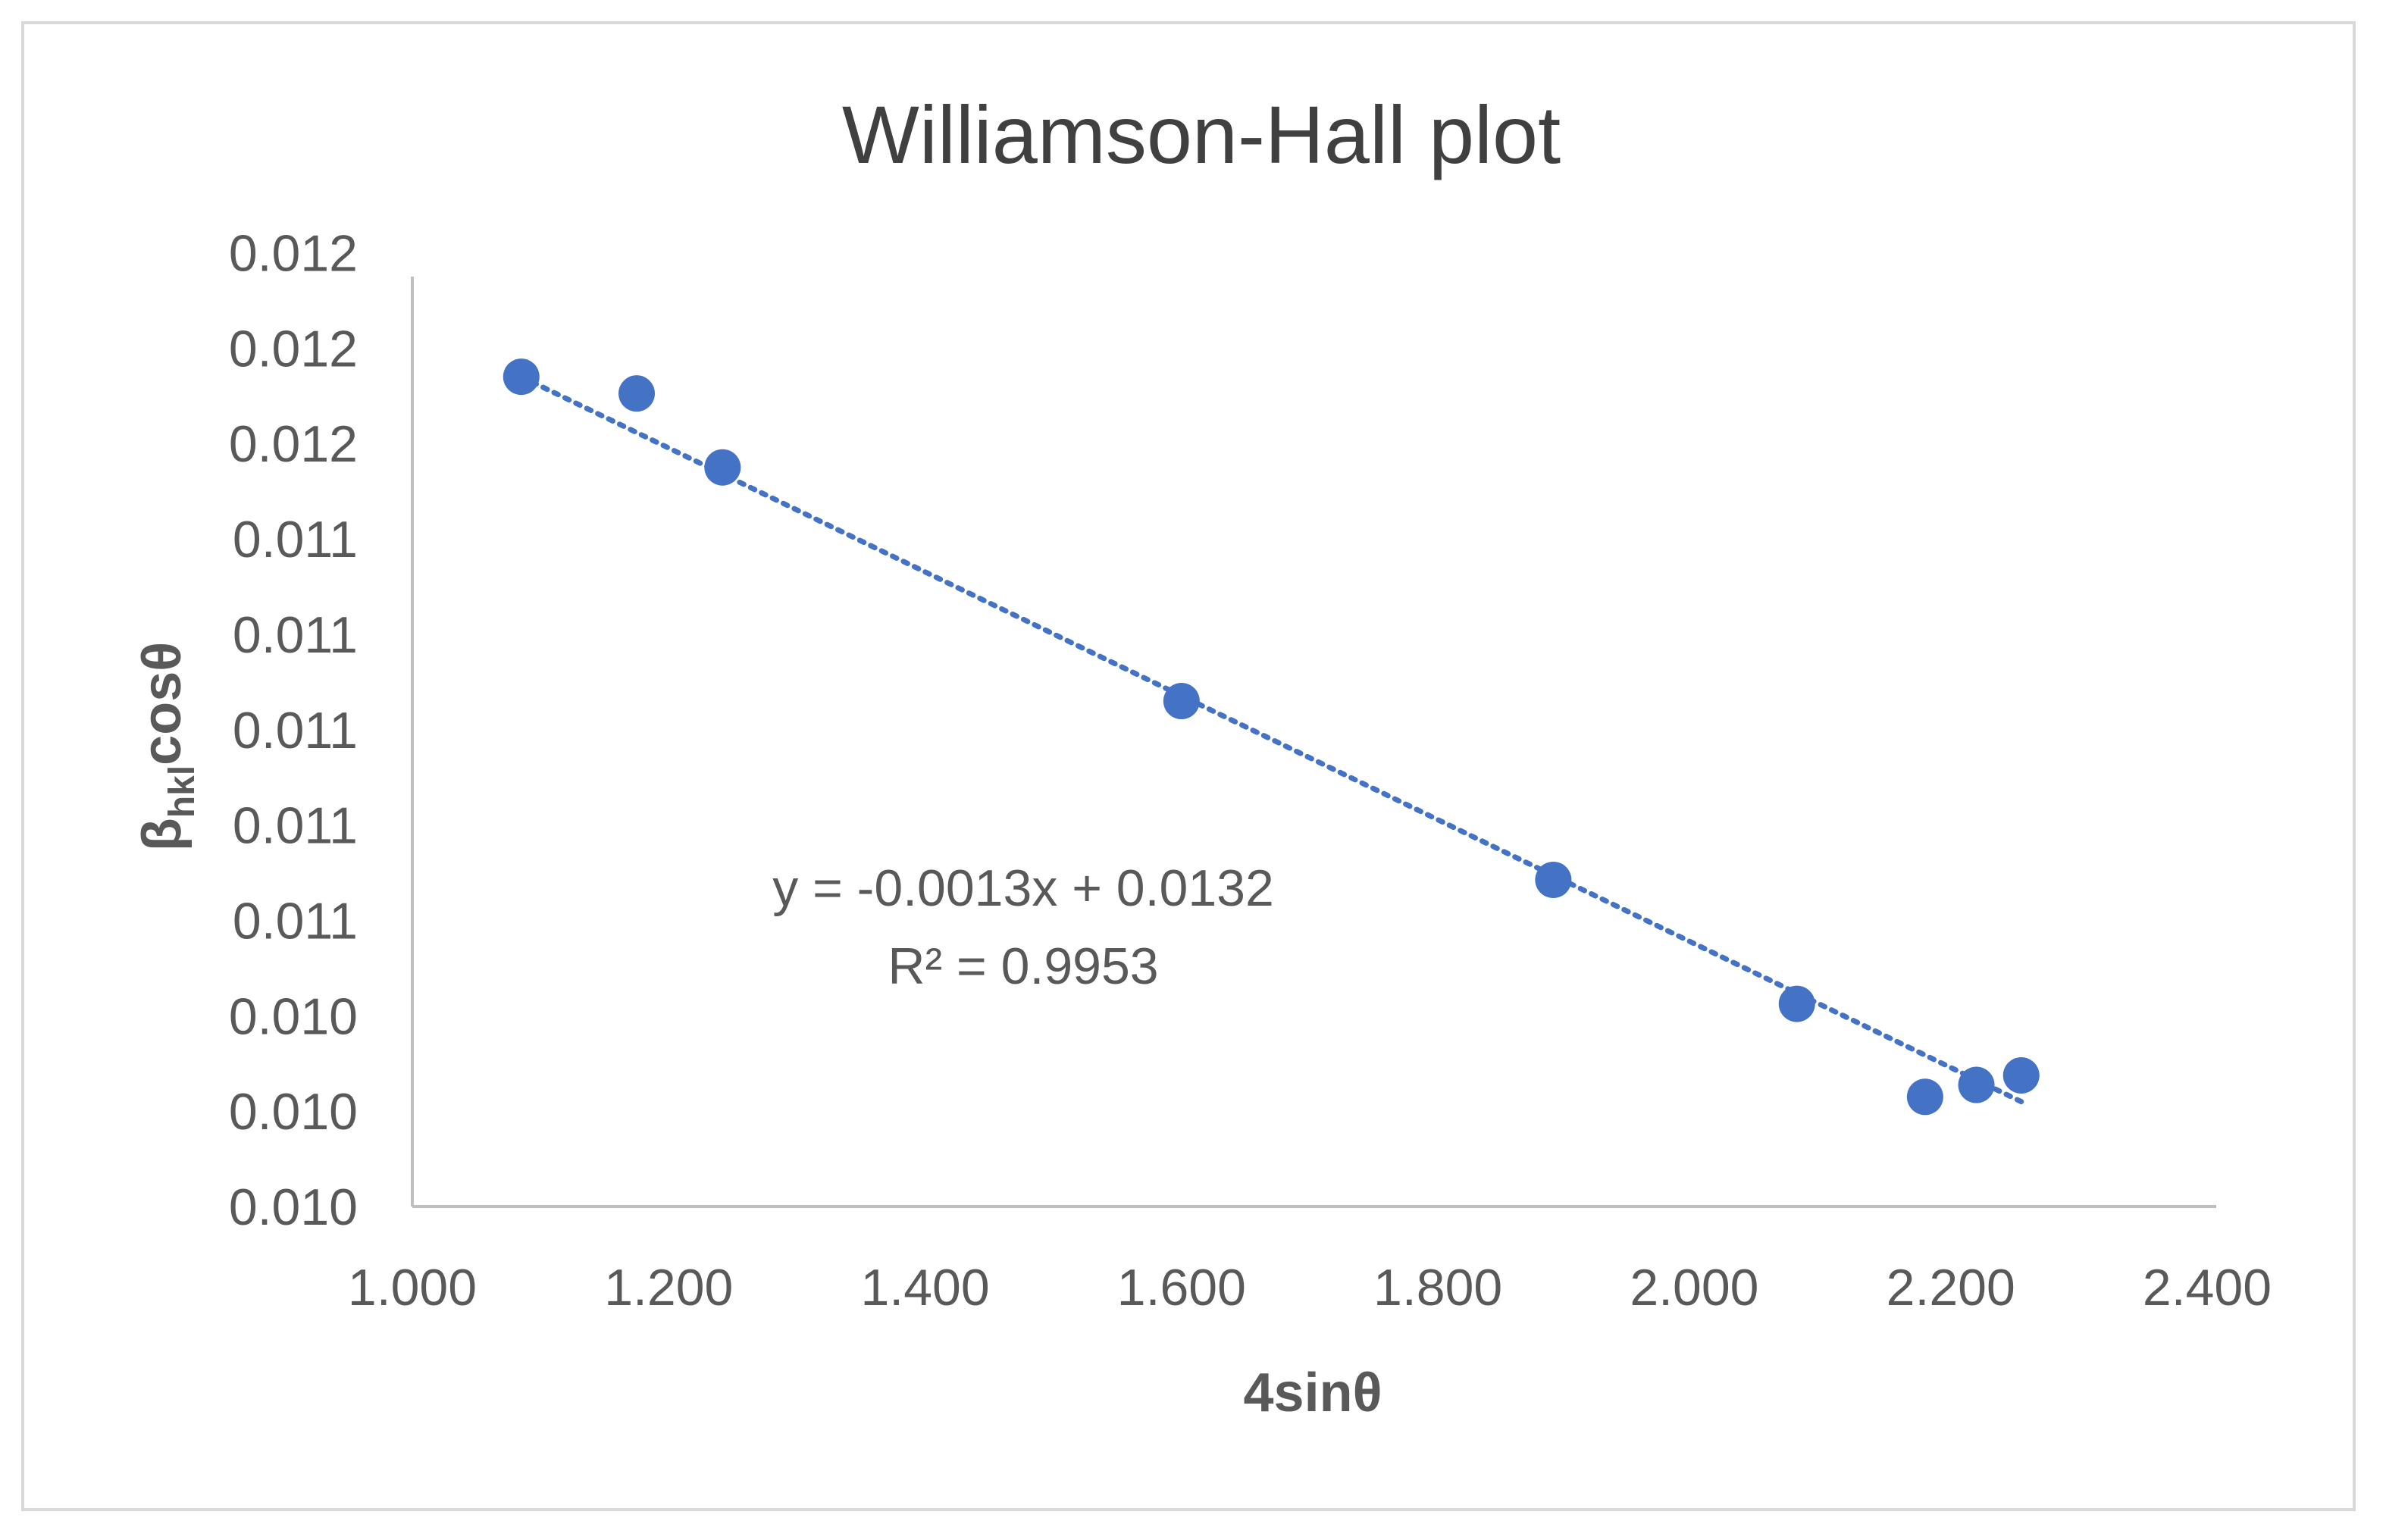  I want to click on y-axis-title-main: β, so click(162, 834).